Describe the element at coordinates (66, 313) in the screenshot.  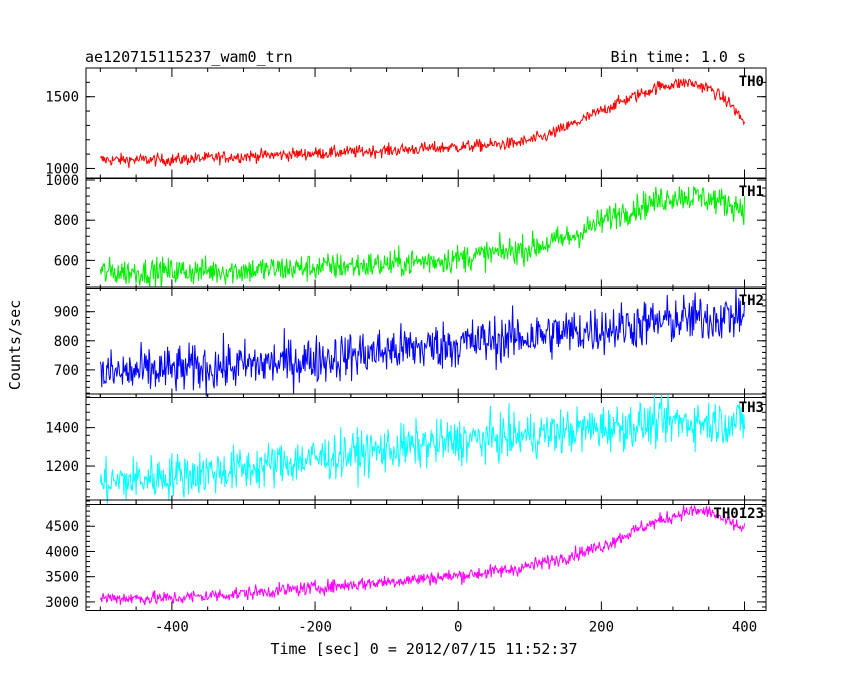
I see `y-tick-label: 900` at that location.